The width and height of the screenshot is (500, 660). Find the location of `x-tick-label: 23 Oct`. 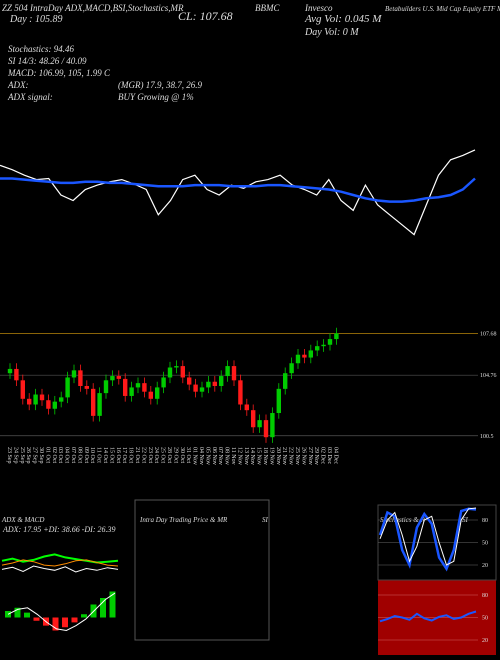

x-tick-label: 23 Oct is located at coordinates (150, 455).